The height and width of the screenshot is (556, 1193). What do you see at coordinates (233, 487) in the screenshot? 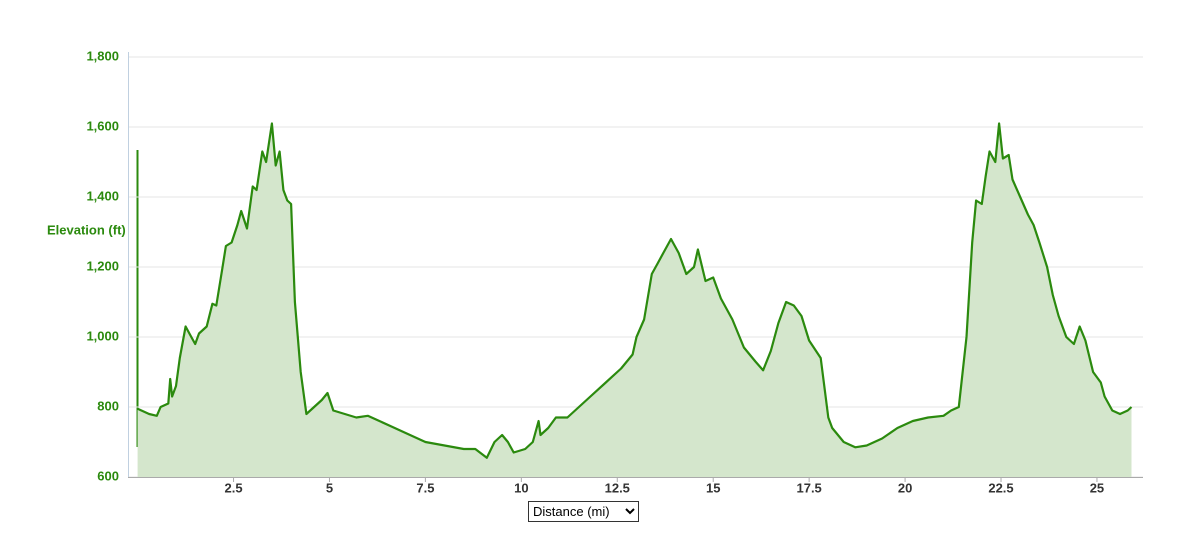
I see `x-tick-label: 2.5` at bounding box center [233, 487].